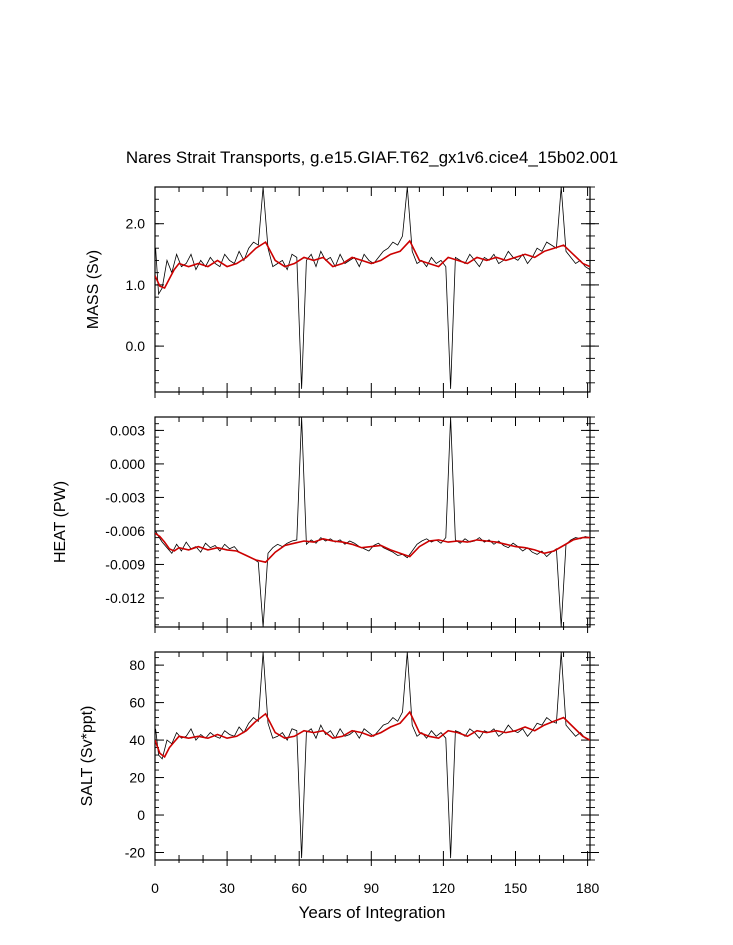  What do you see at coordinates (136, 224) in the screenshot?
I see `mass-y-tick-label: 2.0` at bounding box center [136, 224].